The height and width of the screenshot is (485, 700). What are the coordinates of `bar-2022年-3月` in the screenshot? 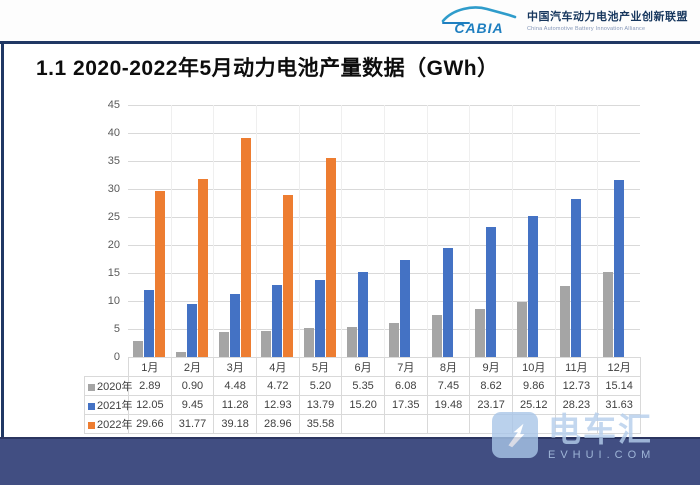 It's located at (245, 247).